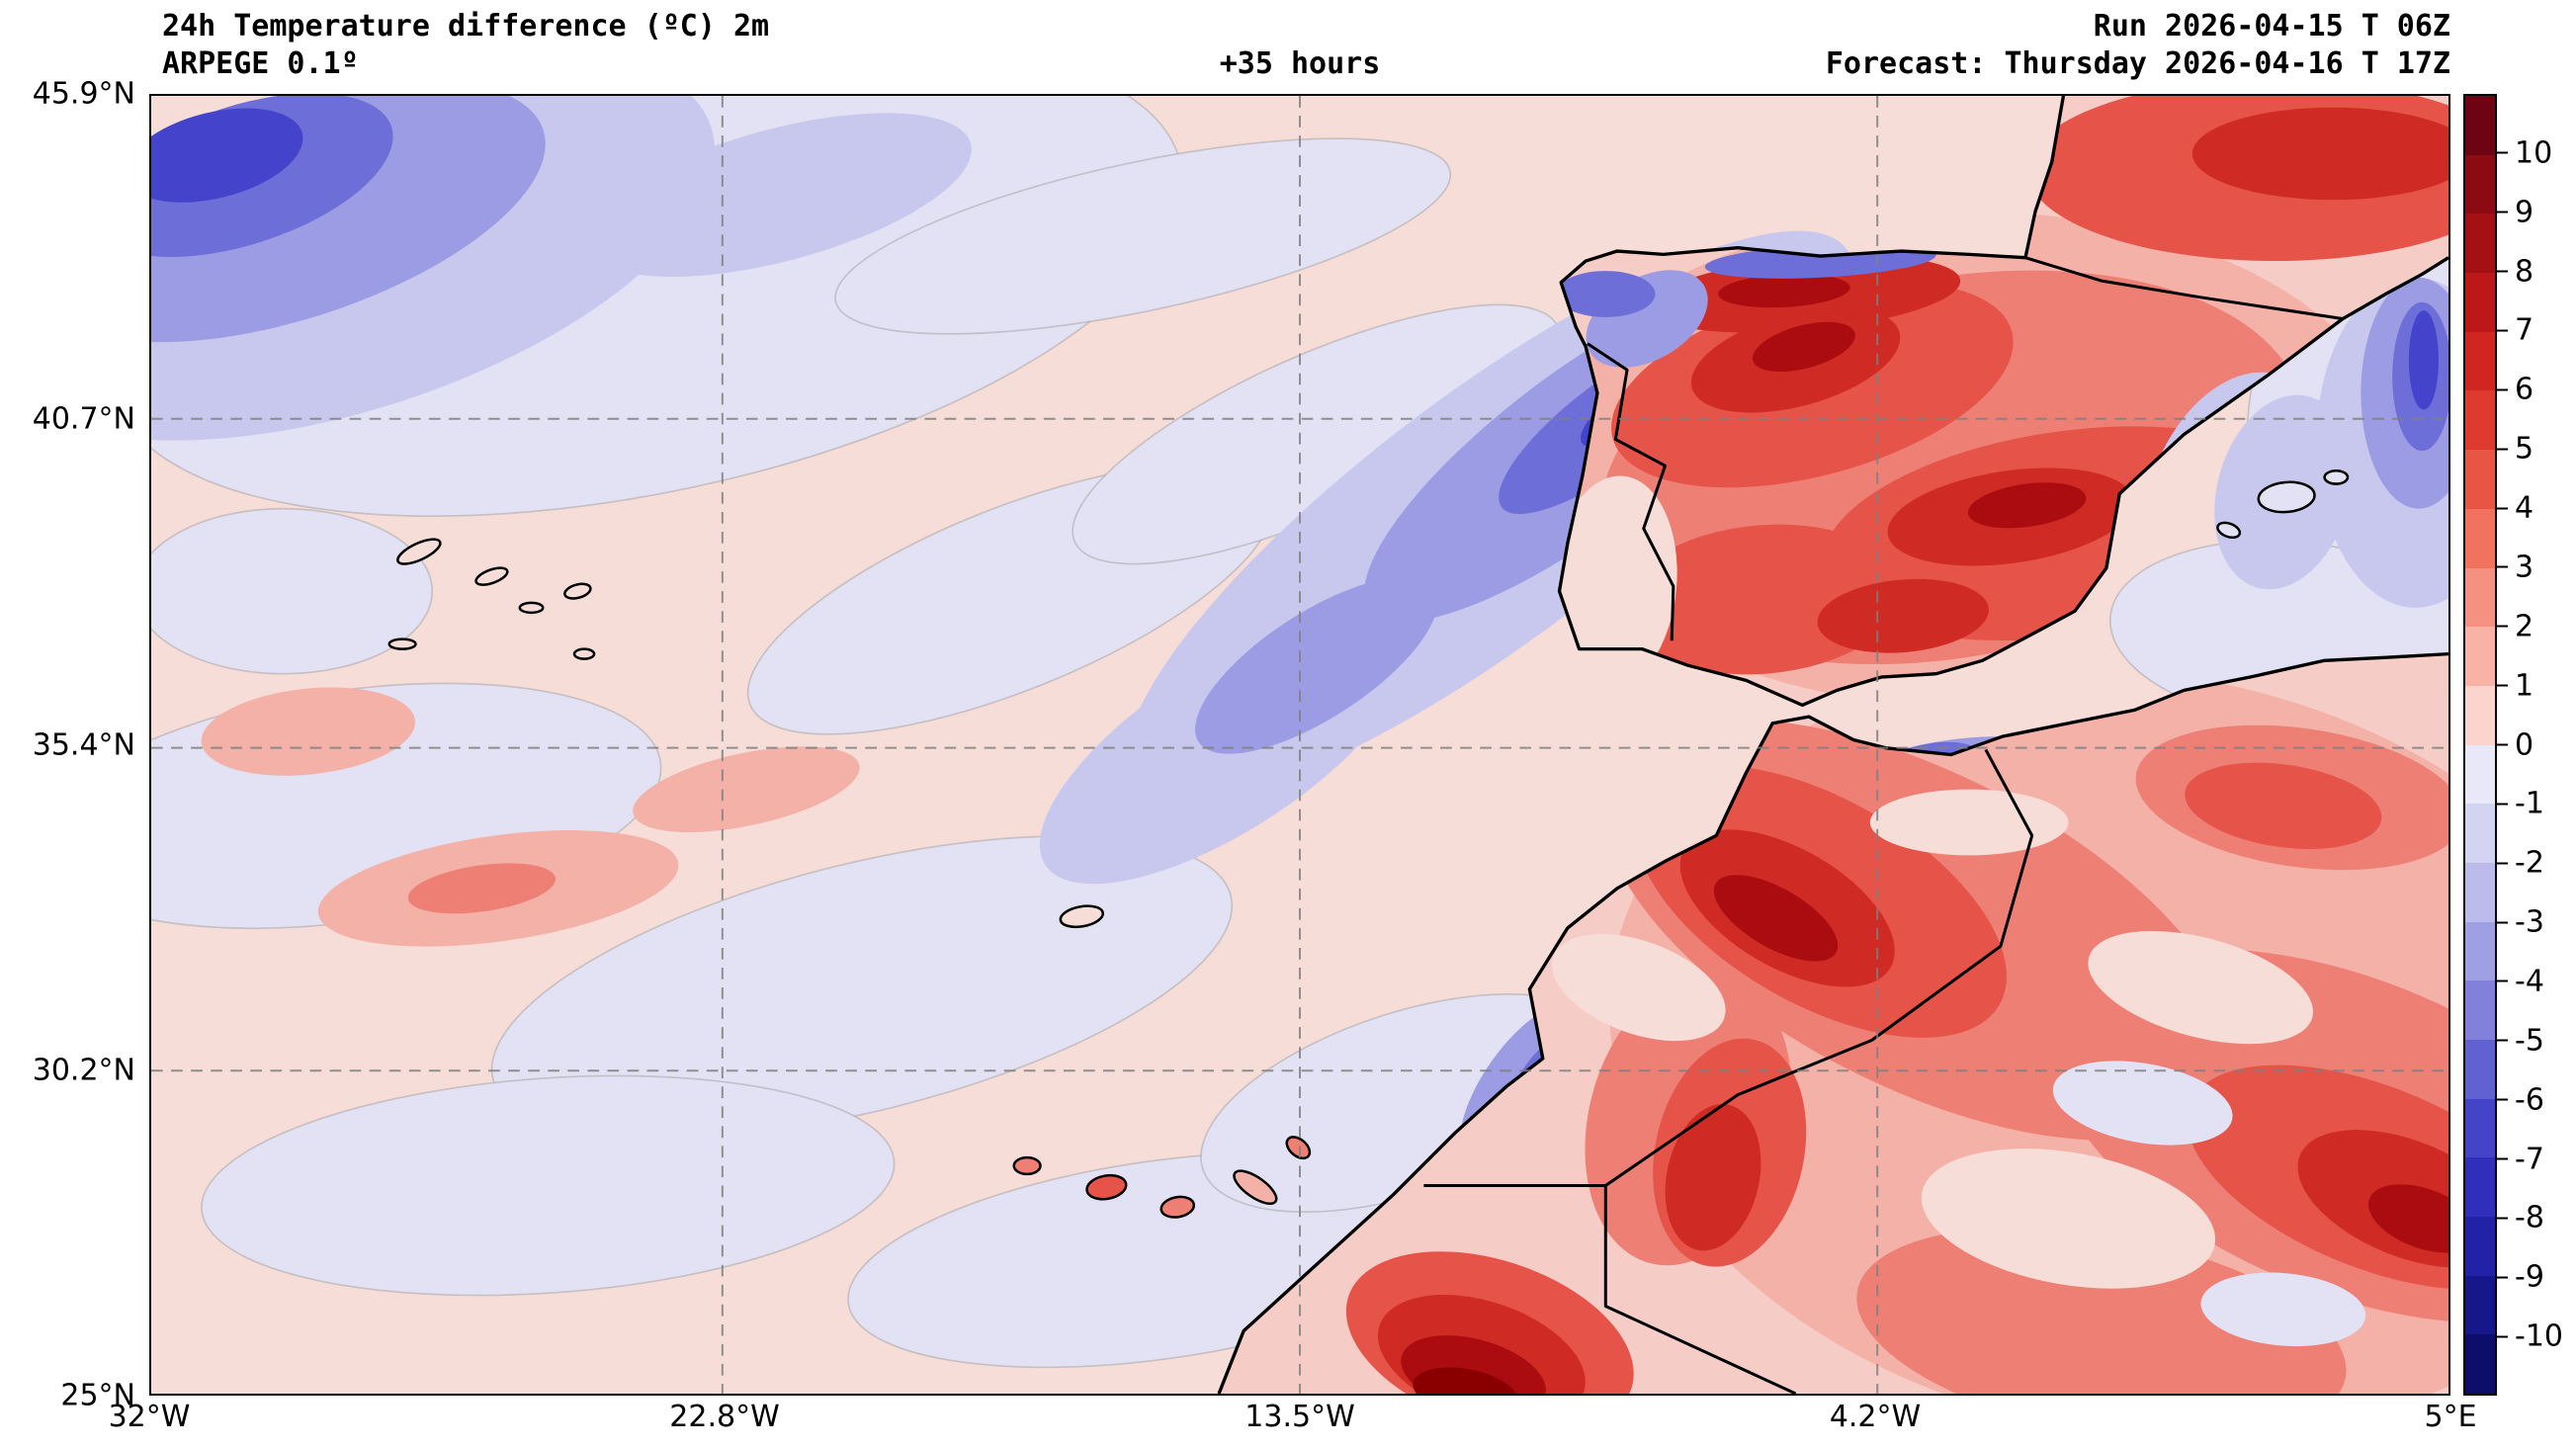  What do you see at coordinates (1875, 1417) in the screenshot?
I see `x-tick-label: 4.2°W` at bounding box center [1875, 1417].